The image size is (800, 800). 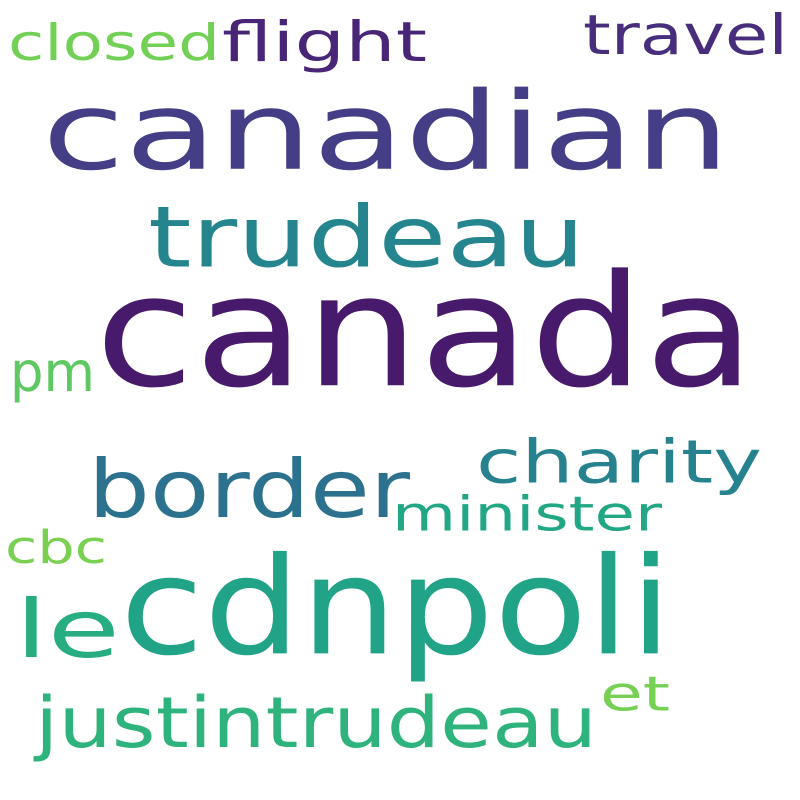 I want to click on word-trudeau: trudeau, so click(x=366, y=237).